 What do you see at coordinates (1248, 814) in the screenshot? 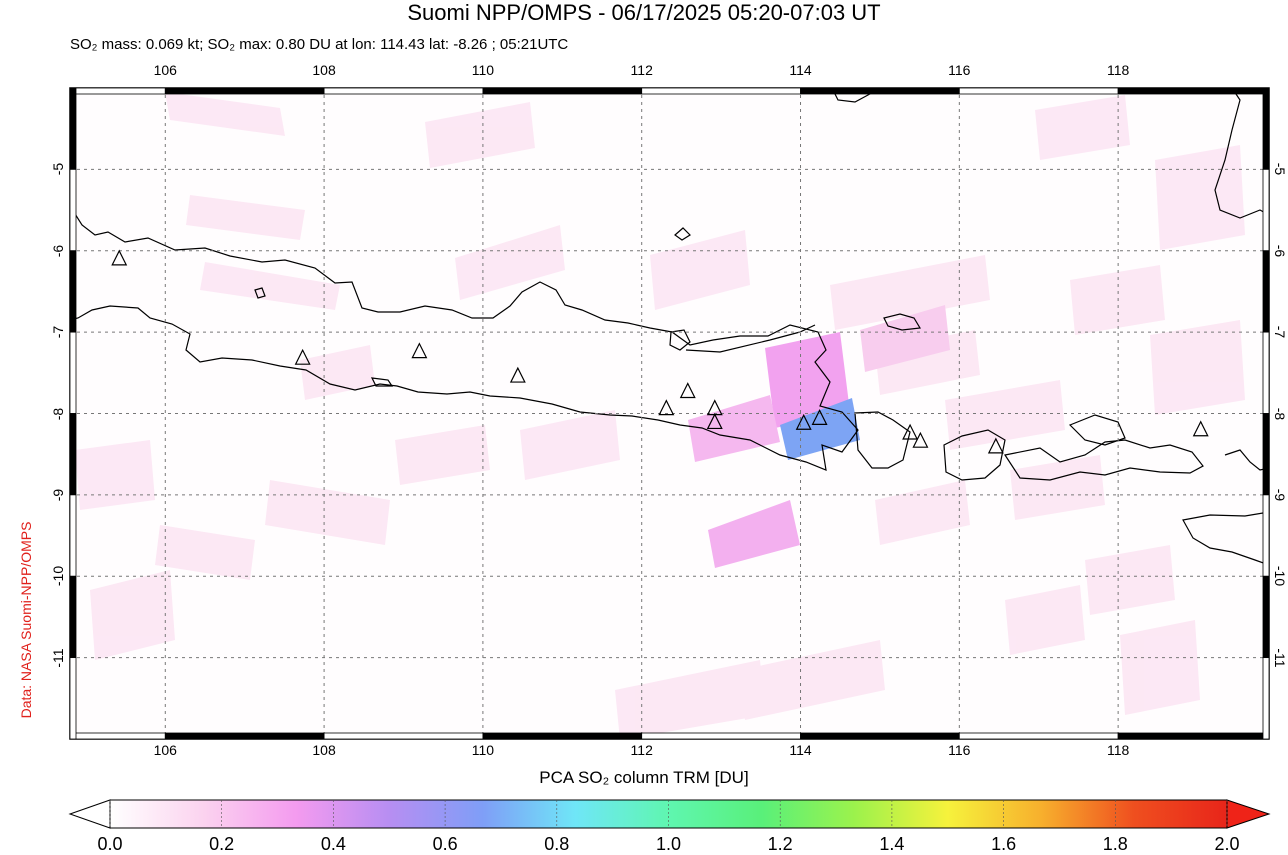
I see `colorbar-high-arrow` at bounding box center [1248, 814].